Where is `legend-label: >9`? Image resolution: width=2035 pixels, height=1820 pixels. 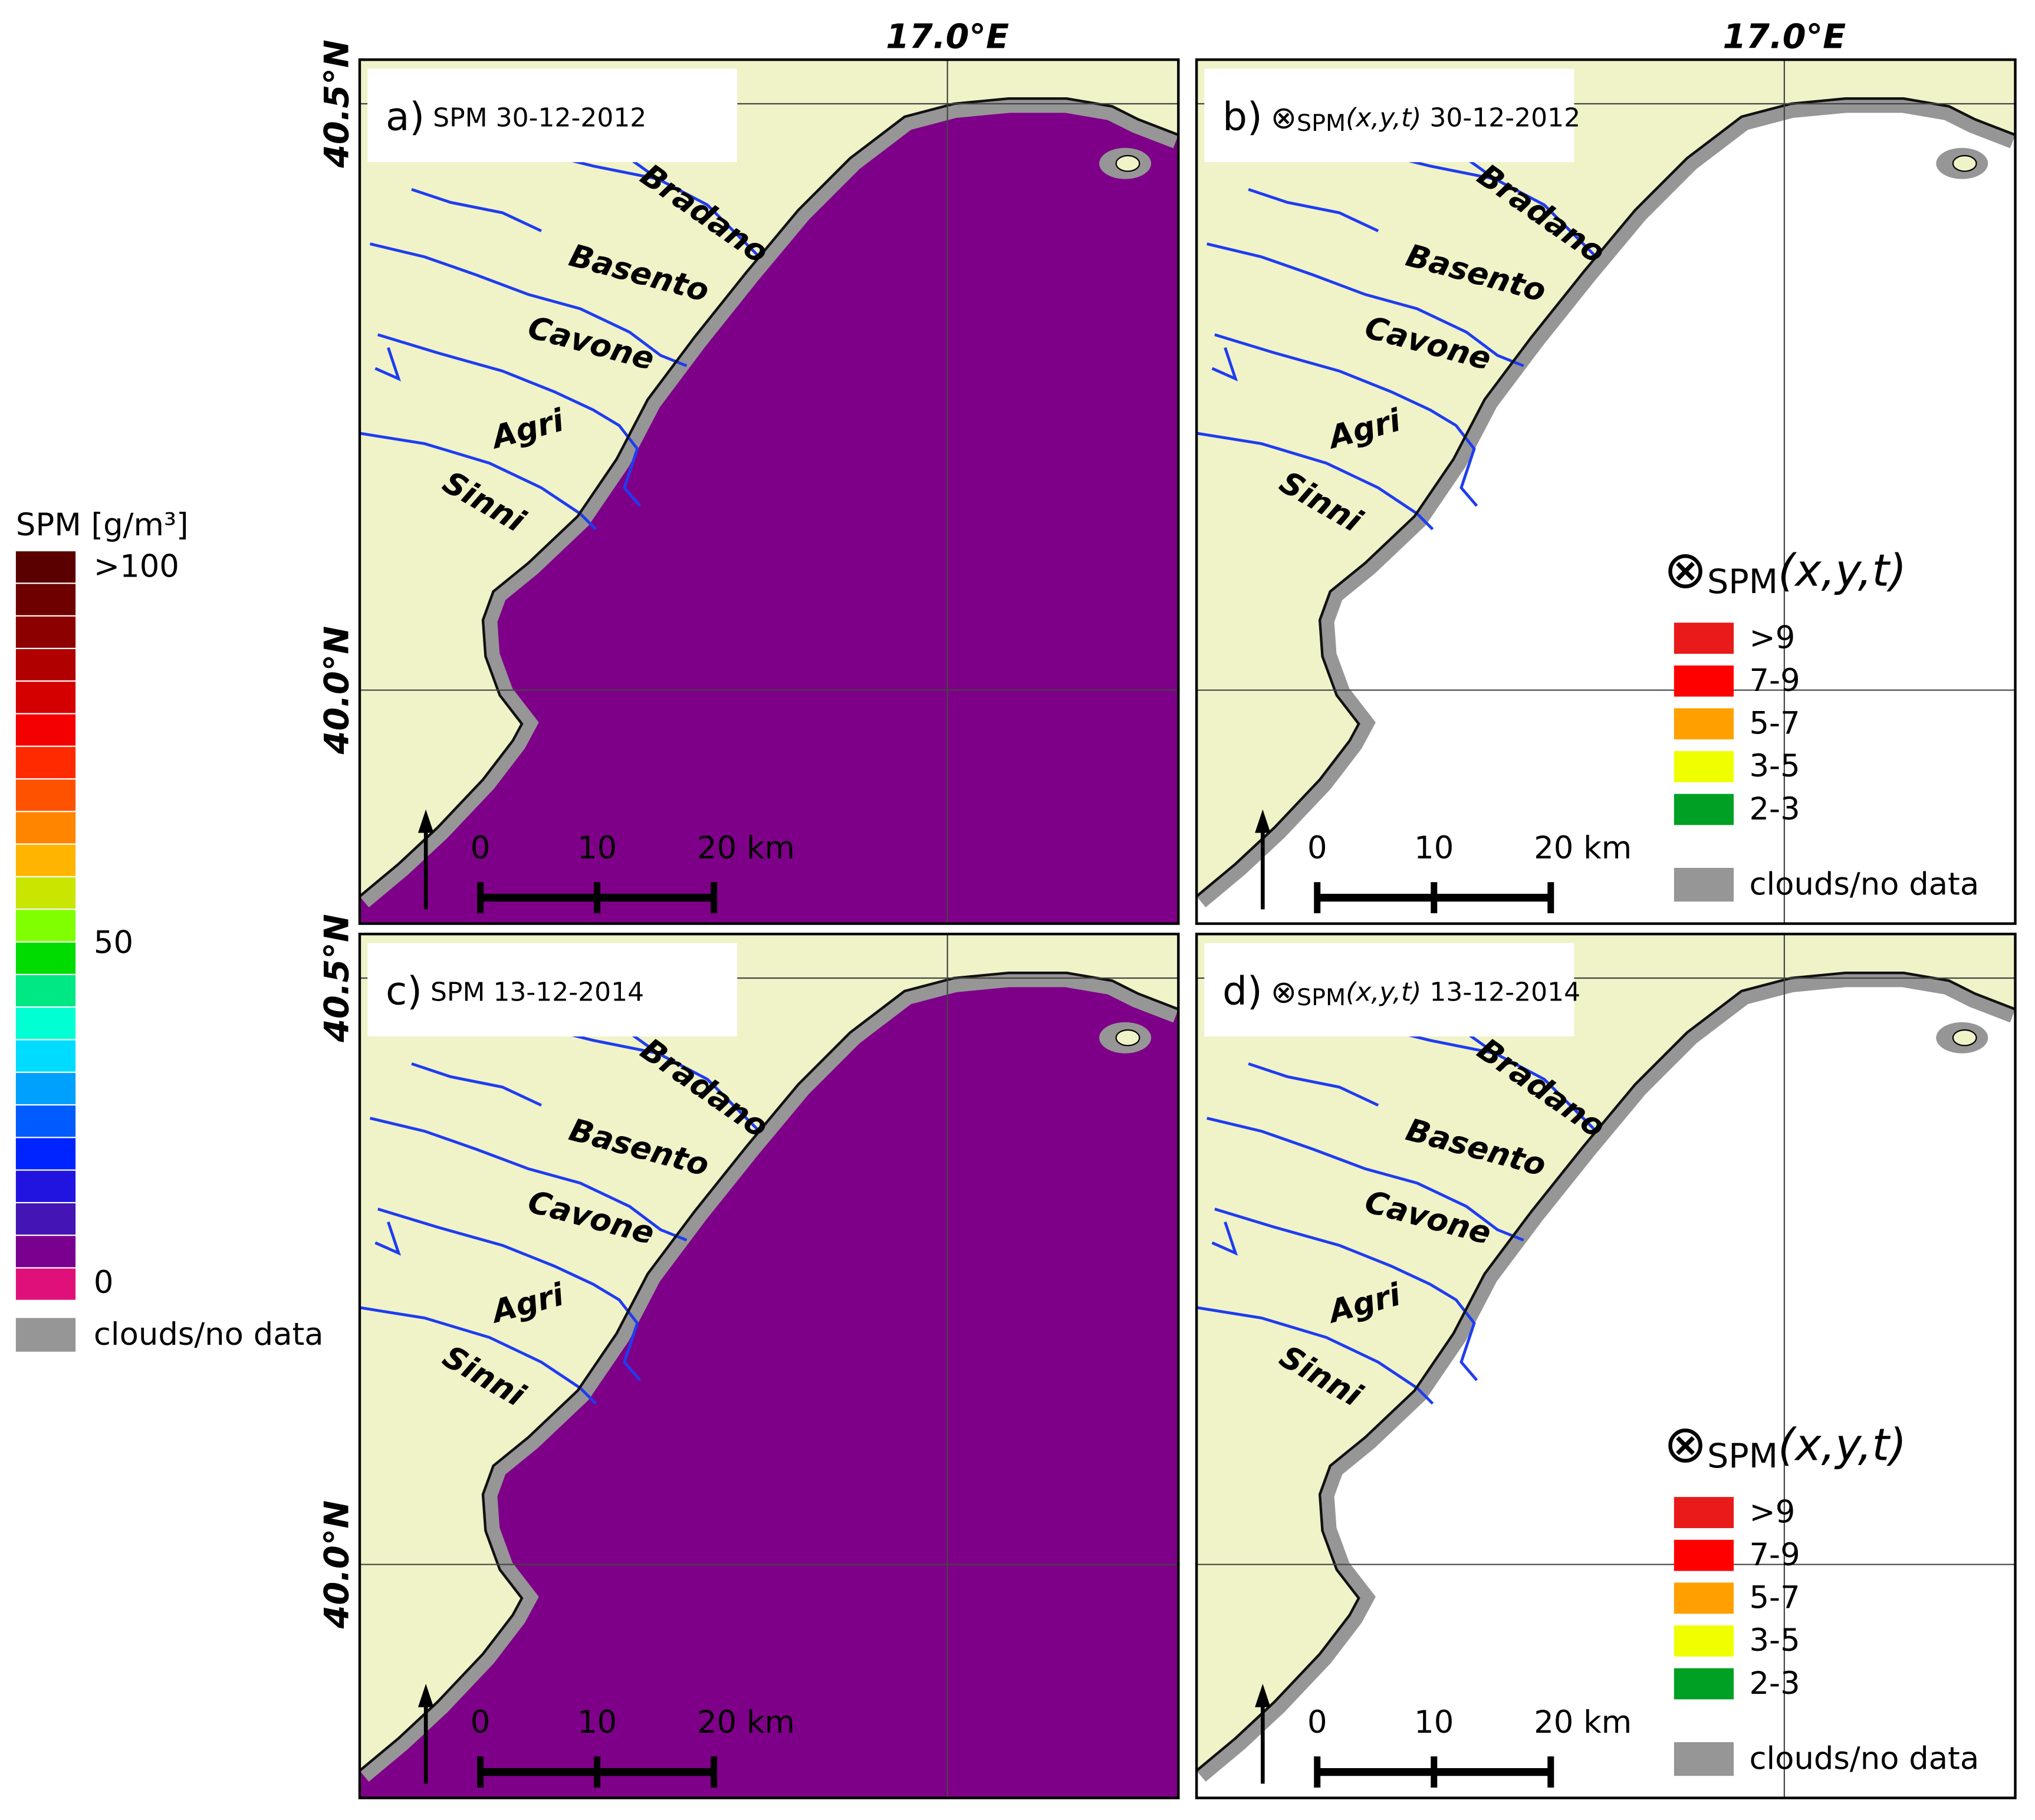
legend-label: >9 is located at coordinates (1772, 638).